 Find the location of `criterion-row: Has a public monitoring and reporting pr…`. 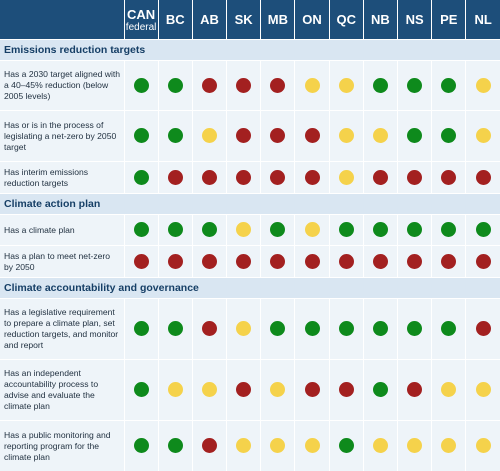

criterion-row: Has a public monitoring and reporting pr… is located at coordinates (250, 446).